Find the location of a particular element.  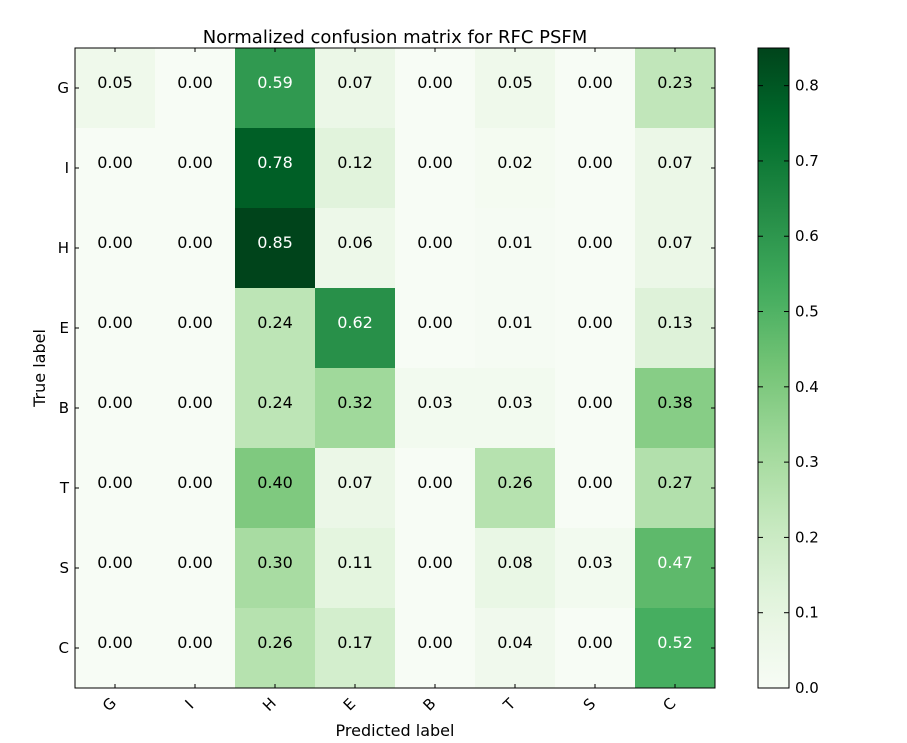

colorbar-tick-label: 0.8 is located at coordinates (807, 86).